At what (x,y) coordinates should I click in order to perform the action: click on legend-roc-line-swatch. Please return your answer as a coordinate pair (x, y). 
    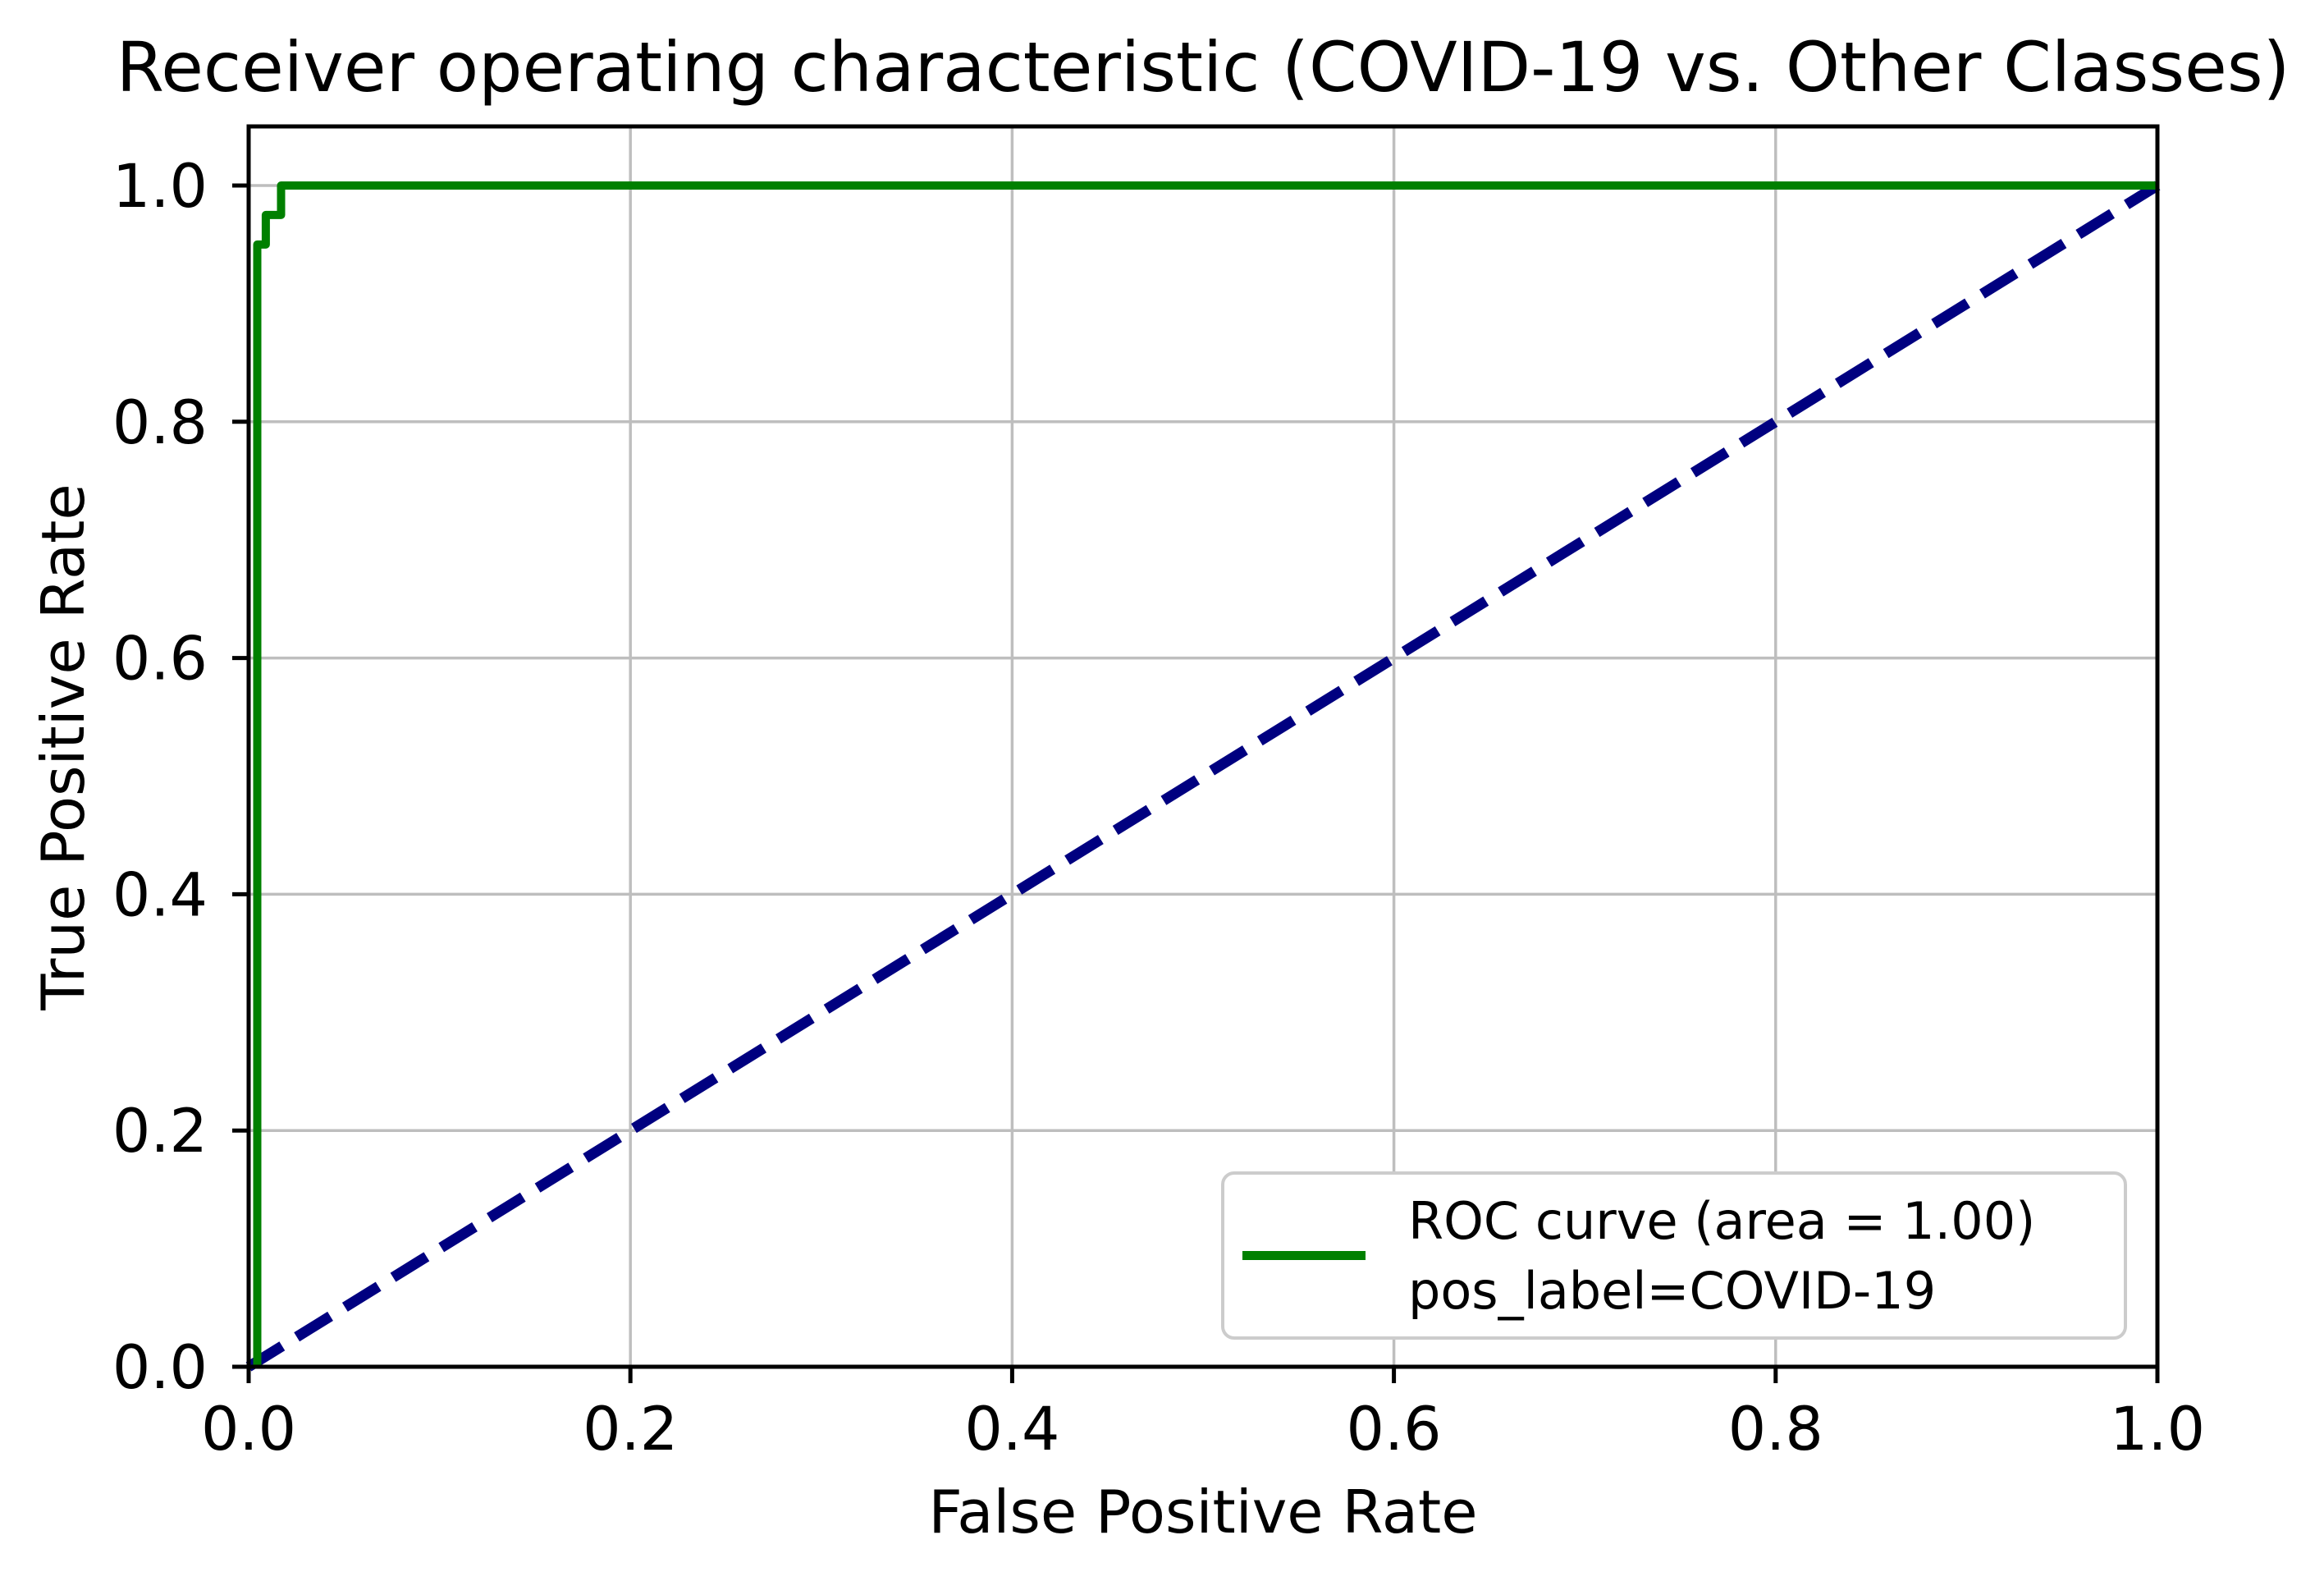
    Looking at the image, I should click on (1304, 1255).